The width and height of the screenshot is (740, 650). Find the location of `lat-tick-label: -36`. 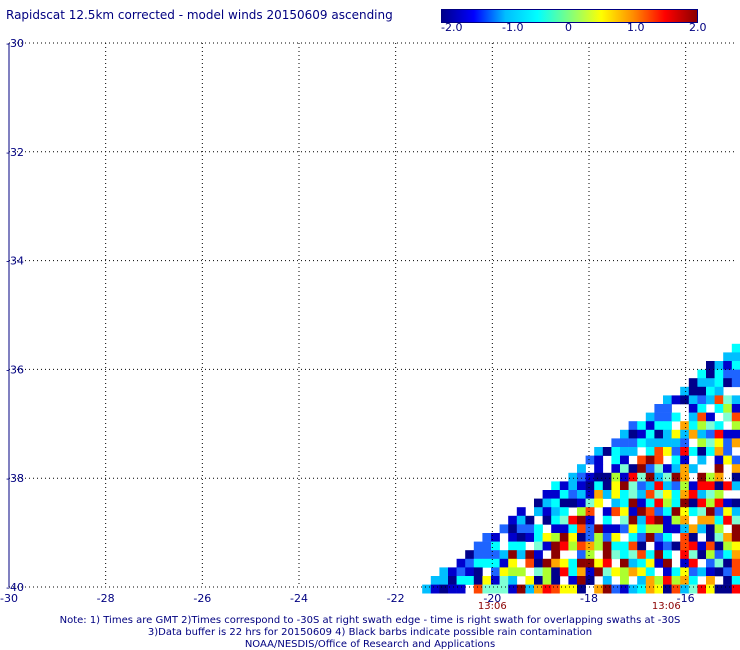

lat-tick-label: -36 is located at coordinates (15, 369).